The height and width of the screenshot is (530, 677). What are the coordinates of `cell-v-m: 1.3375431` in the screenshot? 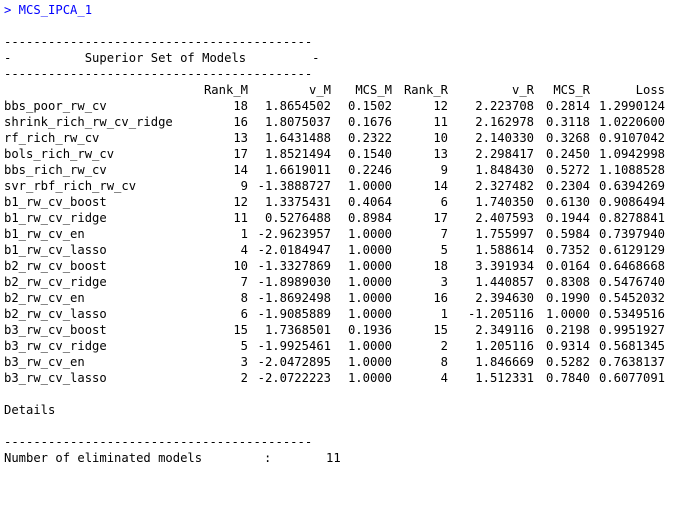 It's located at (297, 202).